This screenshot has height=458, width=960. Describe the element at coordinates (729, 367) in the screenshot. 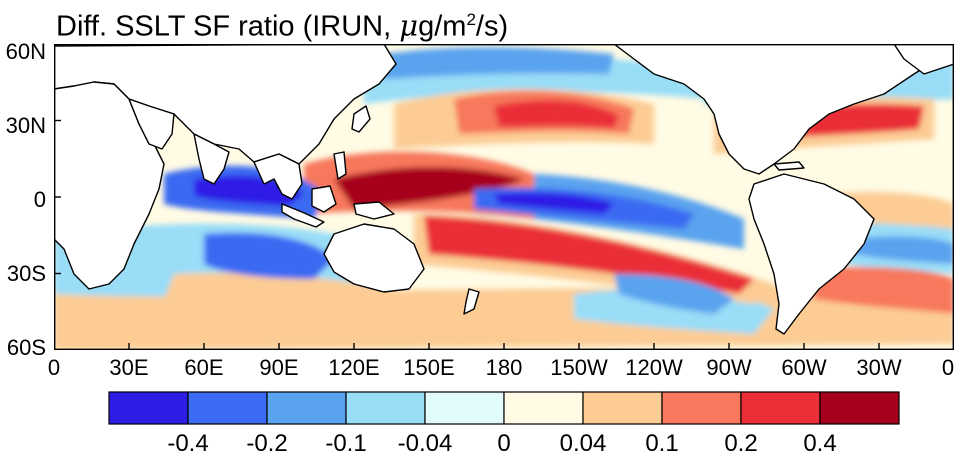

I see `lon-label-90w: 90W` at that location.